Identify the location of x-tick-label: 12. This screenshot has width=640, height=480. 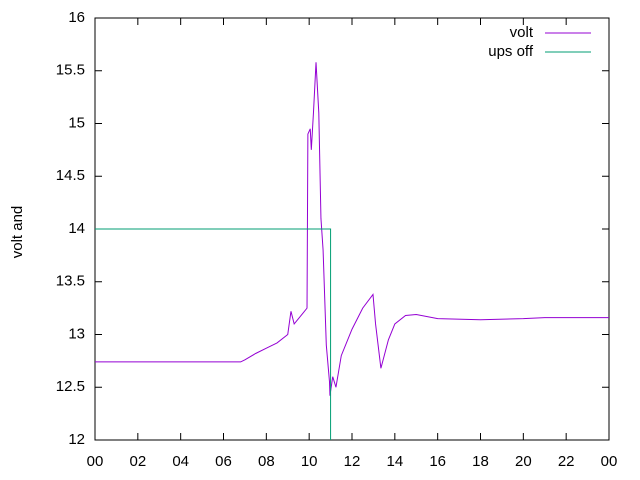
(352, 461).